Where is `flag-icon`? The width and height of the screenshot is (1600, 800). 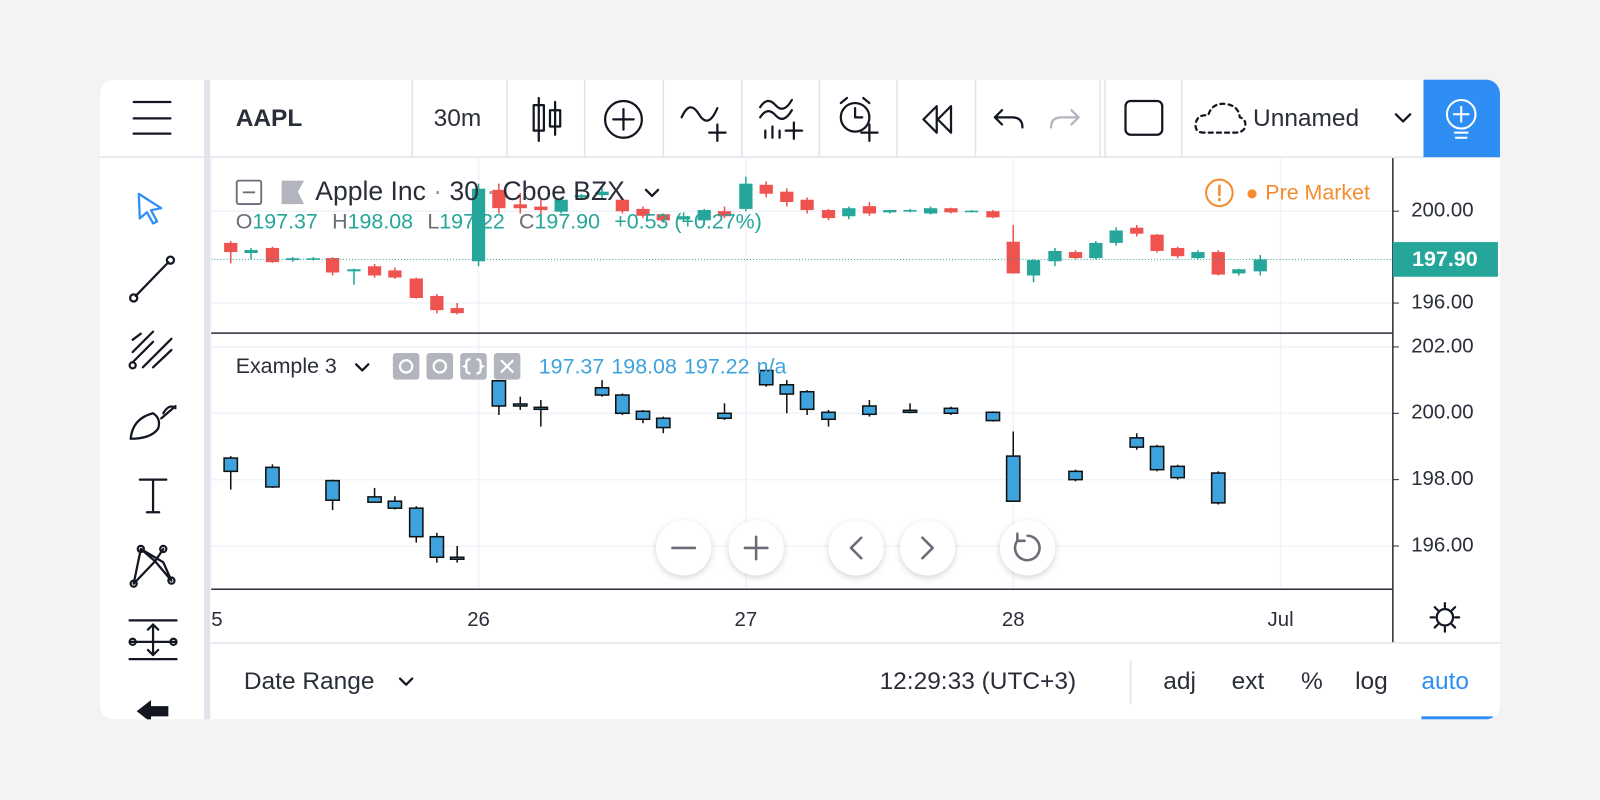
flag-icon is located at coordinates (293, 192).